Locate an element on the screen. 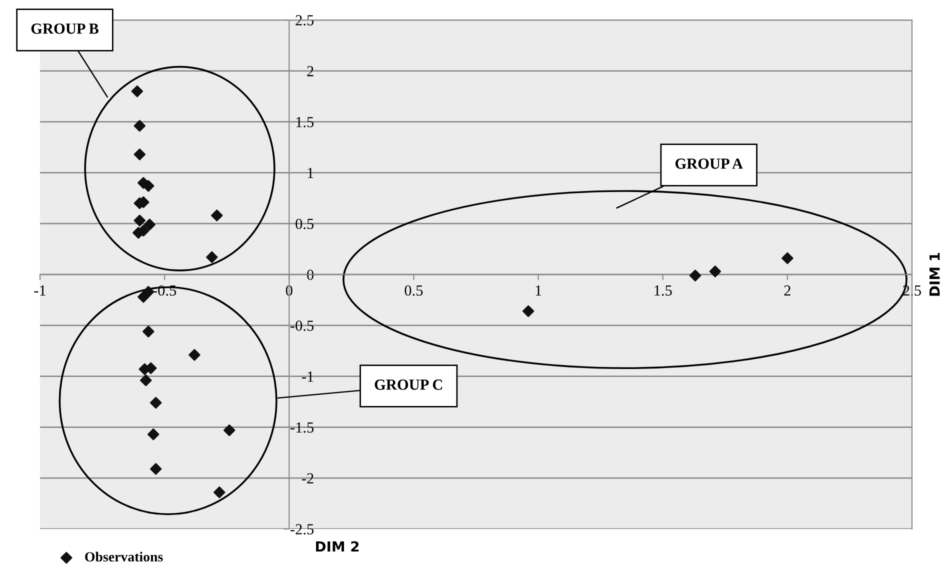  x-tick-label: -1 is located at coordinates (40, 290).